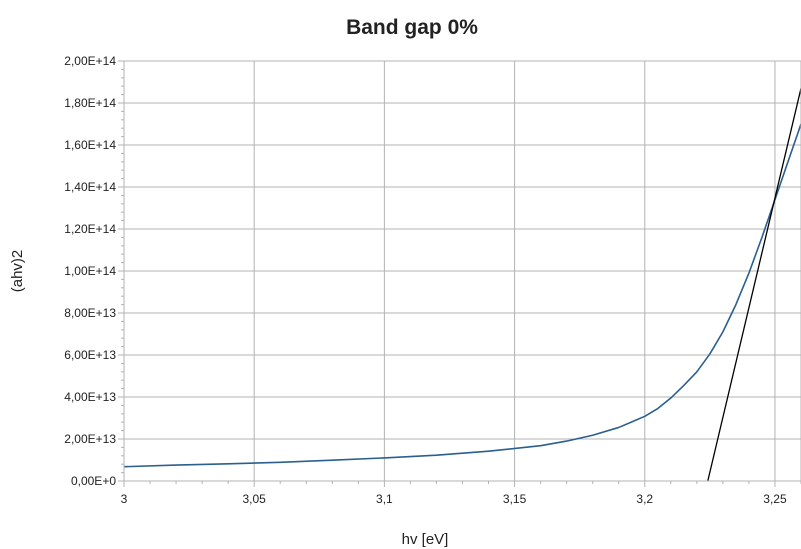 Image resolution: width=801 pixels, height=549 pixels. What do you see at coordinates (90, 145) in the screenshot?
I see `y-tick-label: 1,60E+14` at bounding box center [90, 145].